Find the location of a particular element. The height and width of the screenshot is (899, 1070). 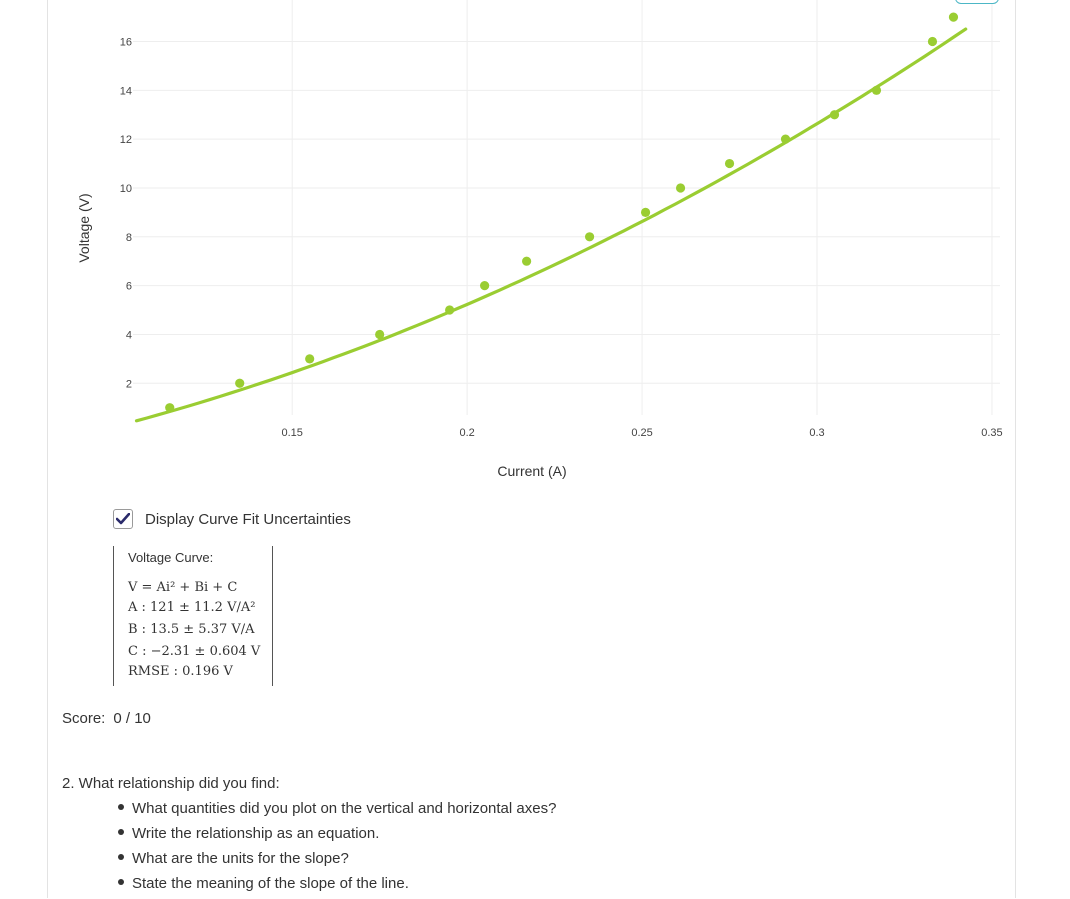

uncertainty-checkbox-row: Display Curve Fit Uncertainties is located at coordinates (232, 519).